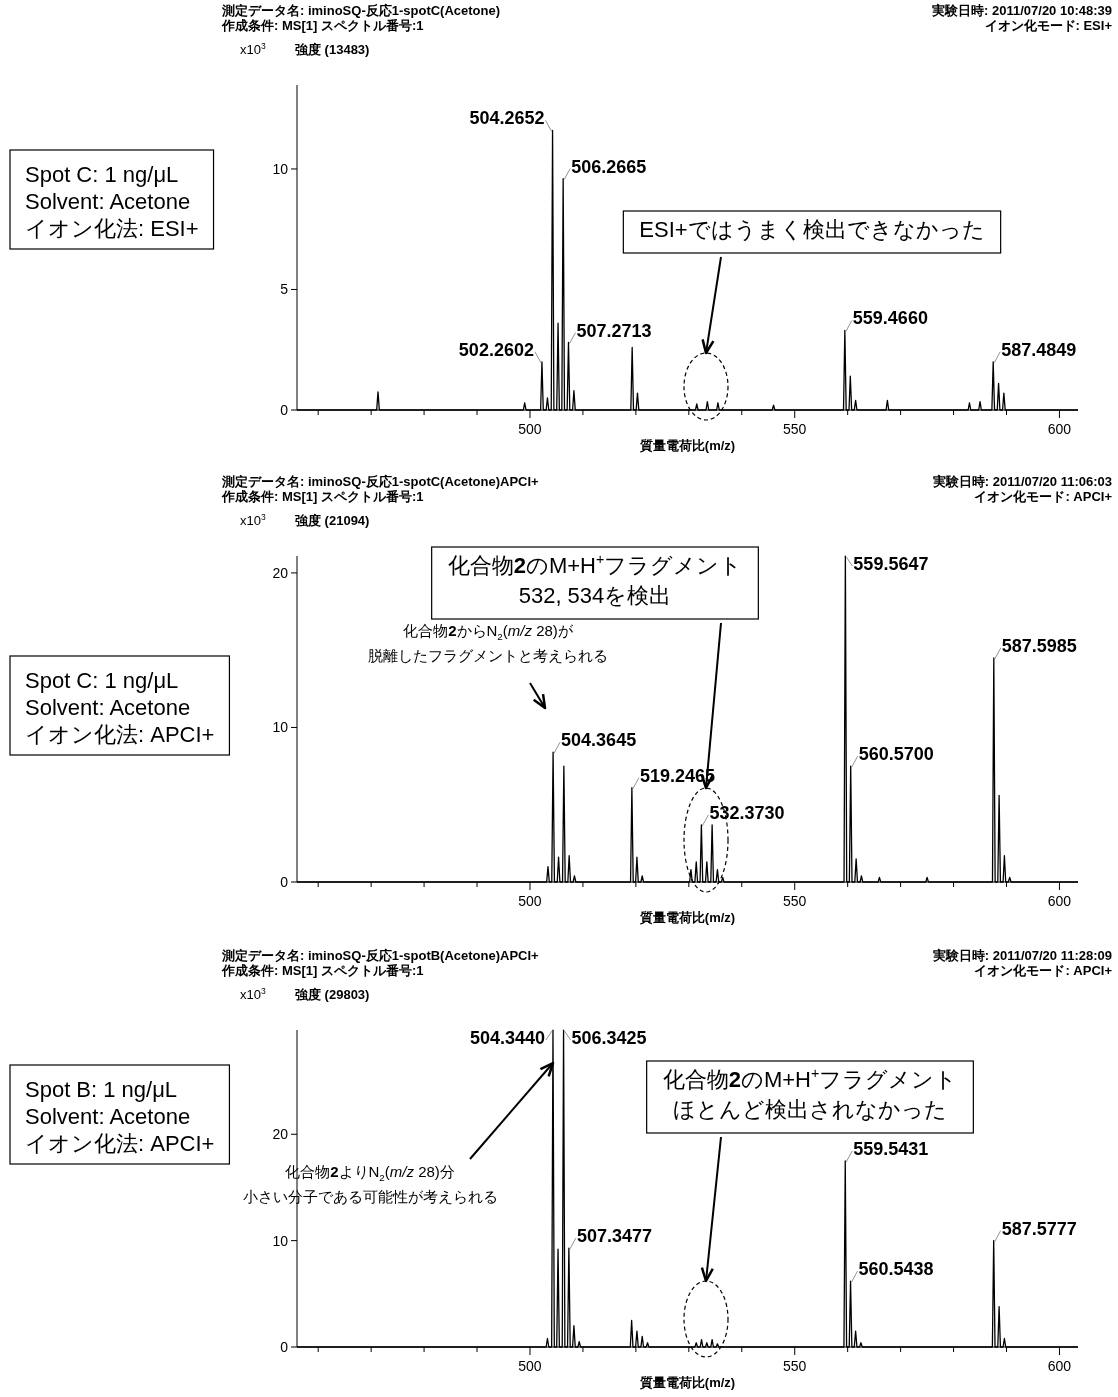 This screenshot has height=1397, width=1118. I want to click on y-axis-title: 強度 (21094), so click(332, 520).